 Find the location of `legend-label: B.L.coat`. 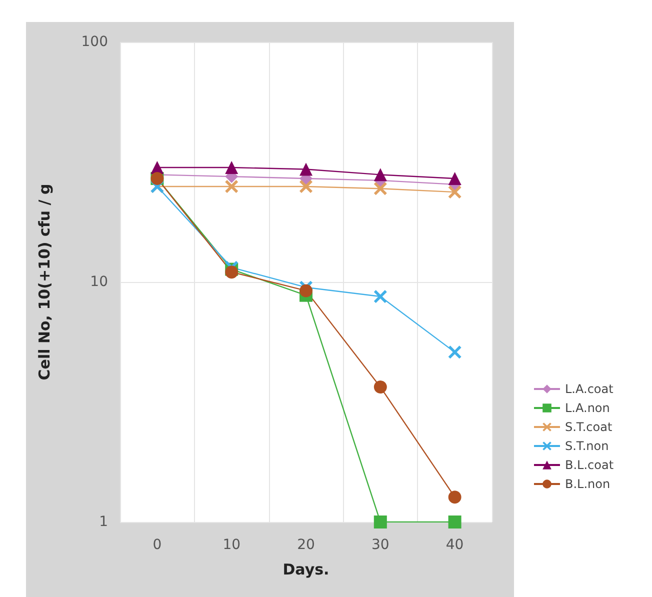

legend-label: B.L.coat is located at coordinates (589, 465).